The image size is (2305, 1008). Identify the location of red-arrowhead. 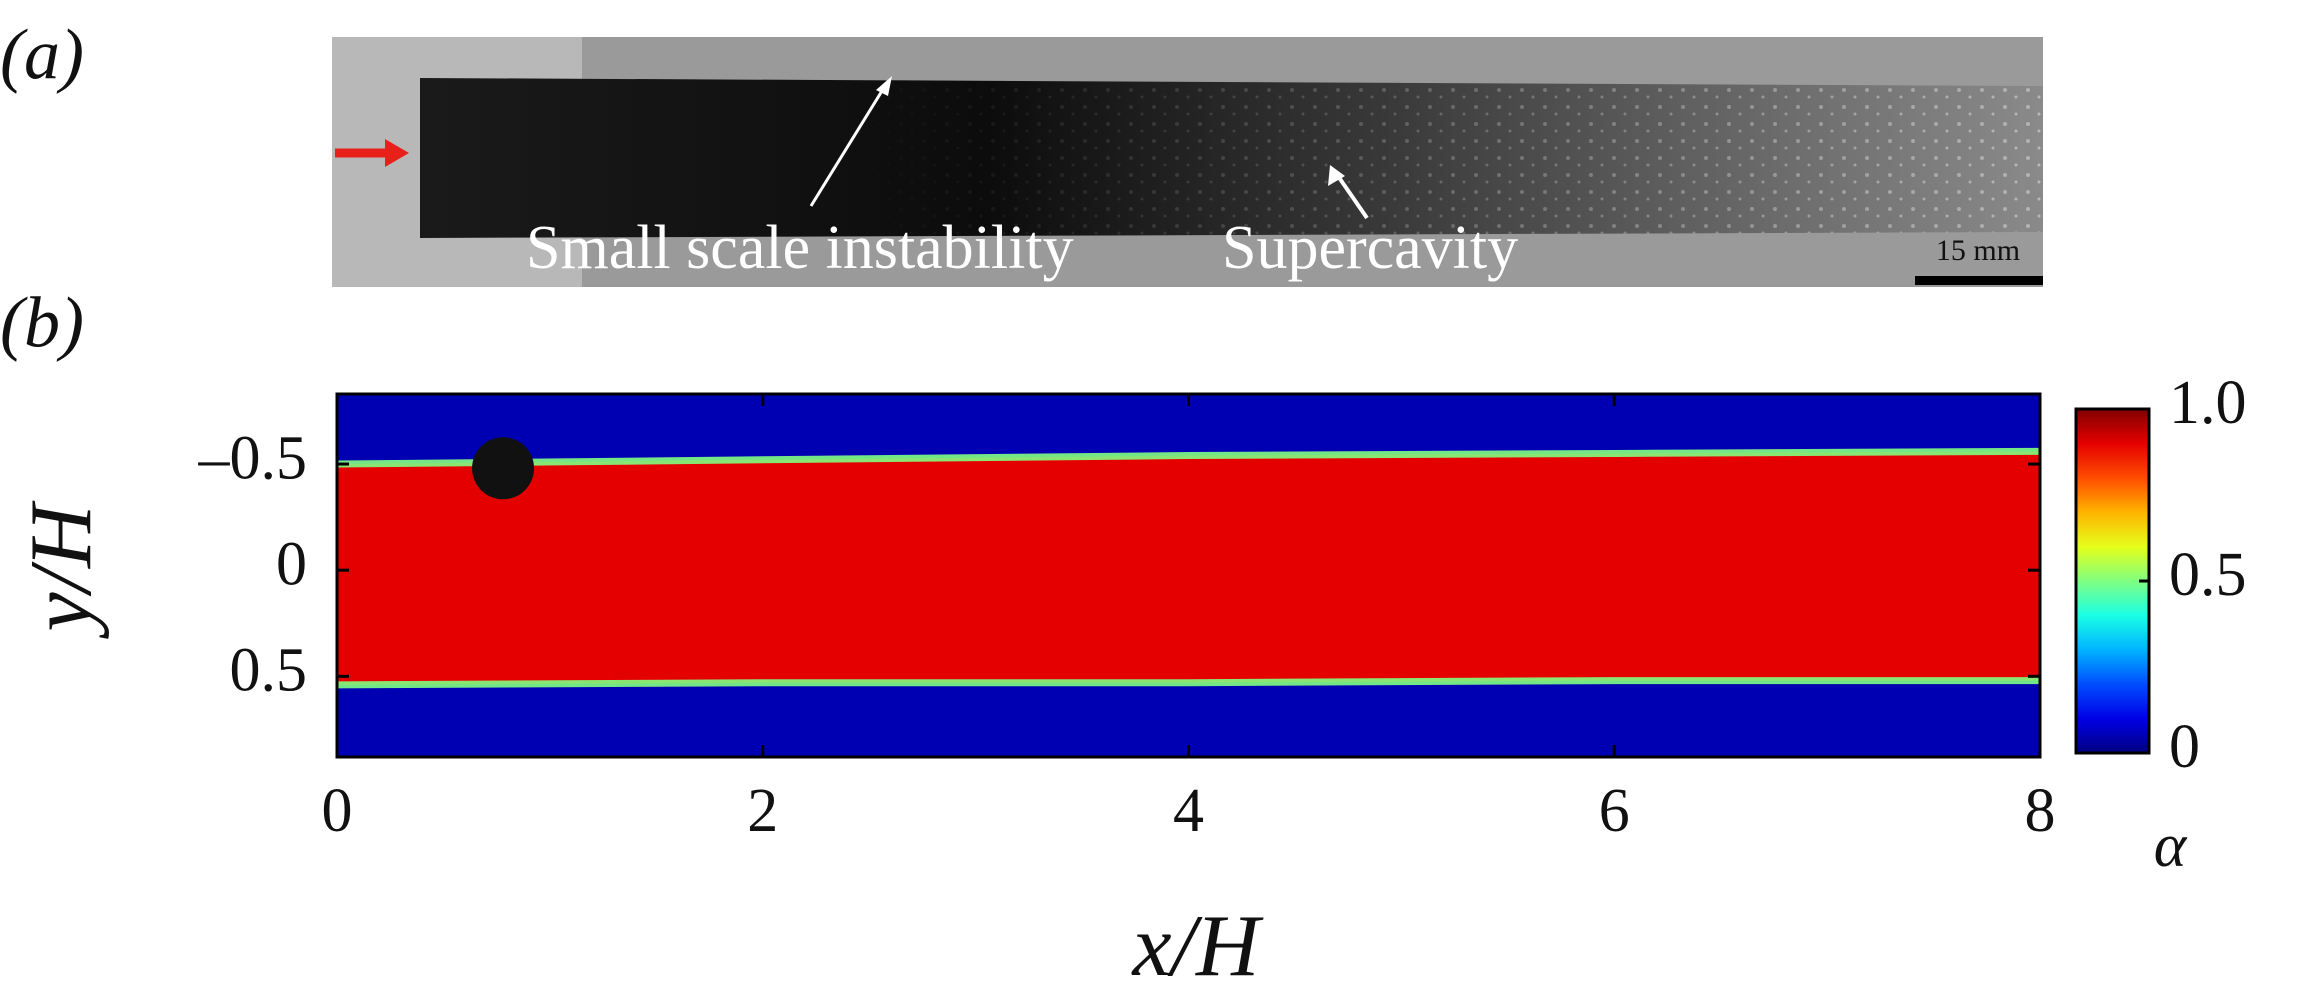
(397, 153).